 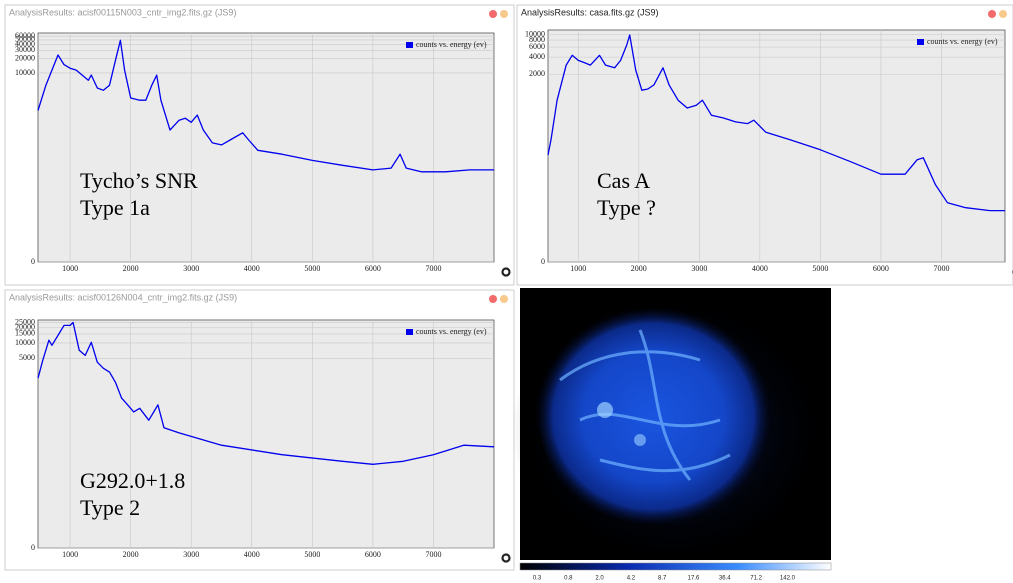 What do you see at coordinates (27, 357) in the screenshot?
I see `y-tick-label: 5000` at bounding box center [27, 357].